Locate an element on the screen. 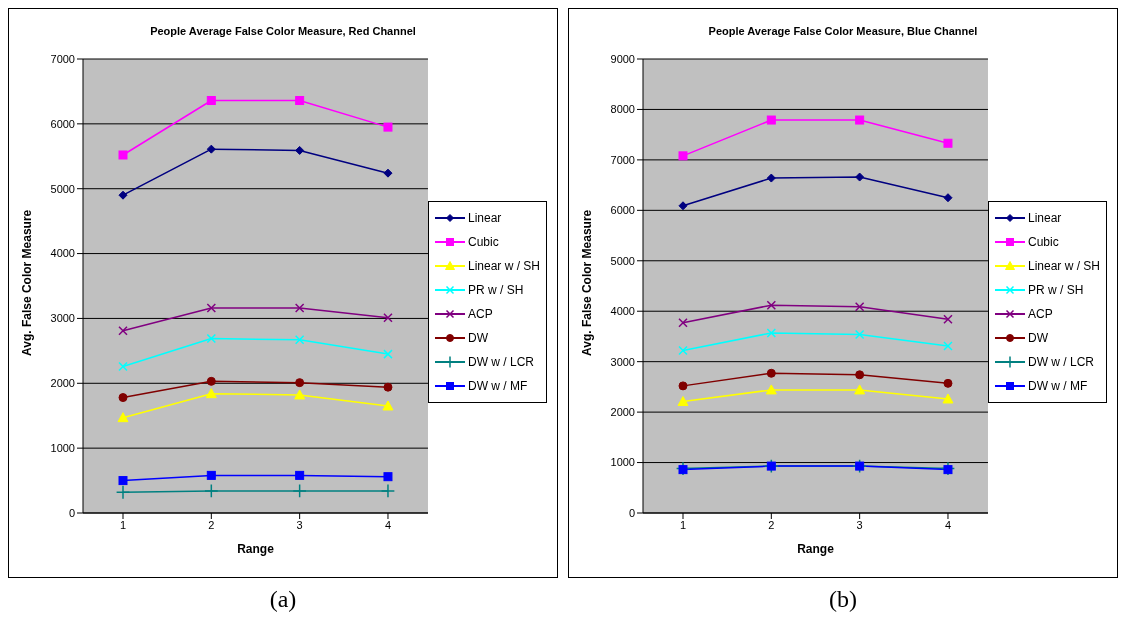 The image size is (1136, 625). y-tick-label: 9000 is located at coordinates (622, 58).